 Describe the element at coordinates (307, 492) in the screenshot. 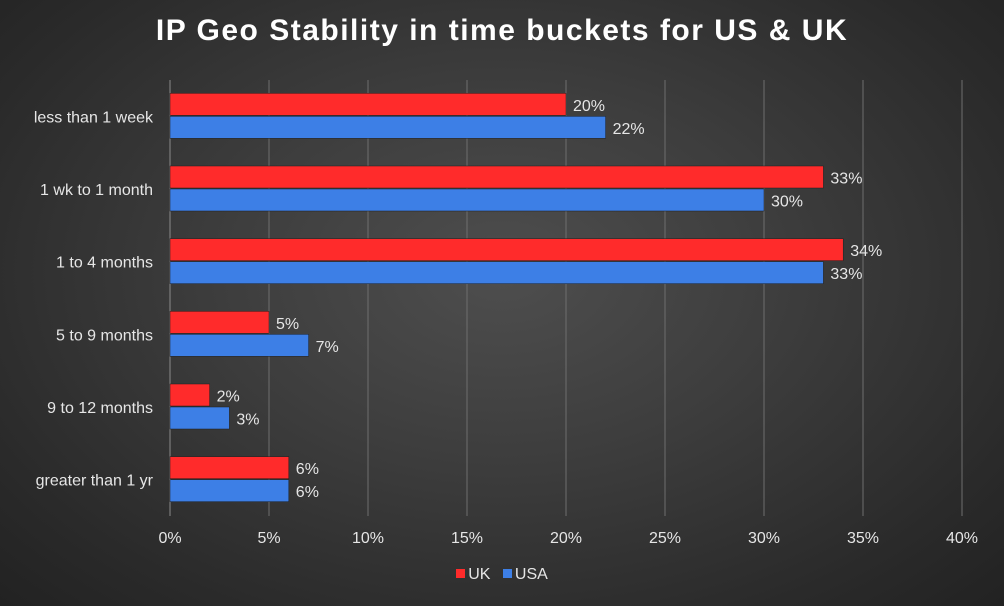

I see `data-label-usa: 6%` at that location.